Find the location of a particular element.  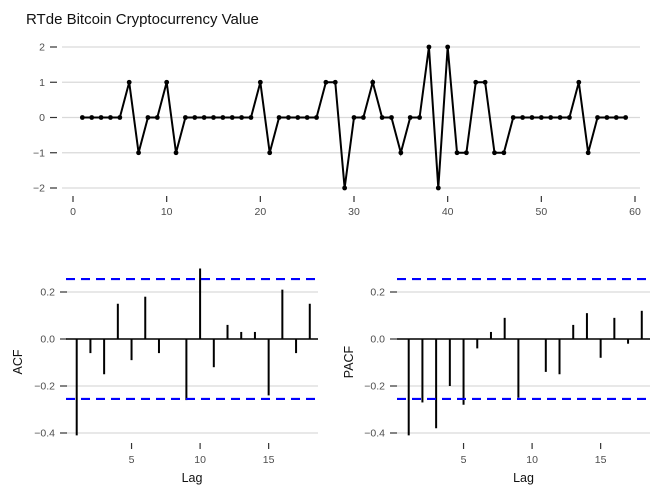

time-series-x-tick-label: 0 is located at coordinates (73, 212).